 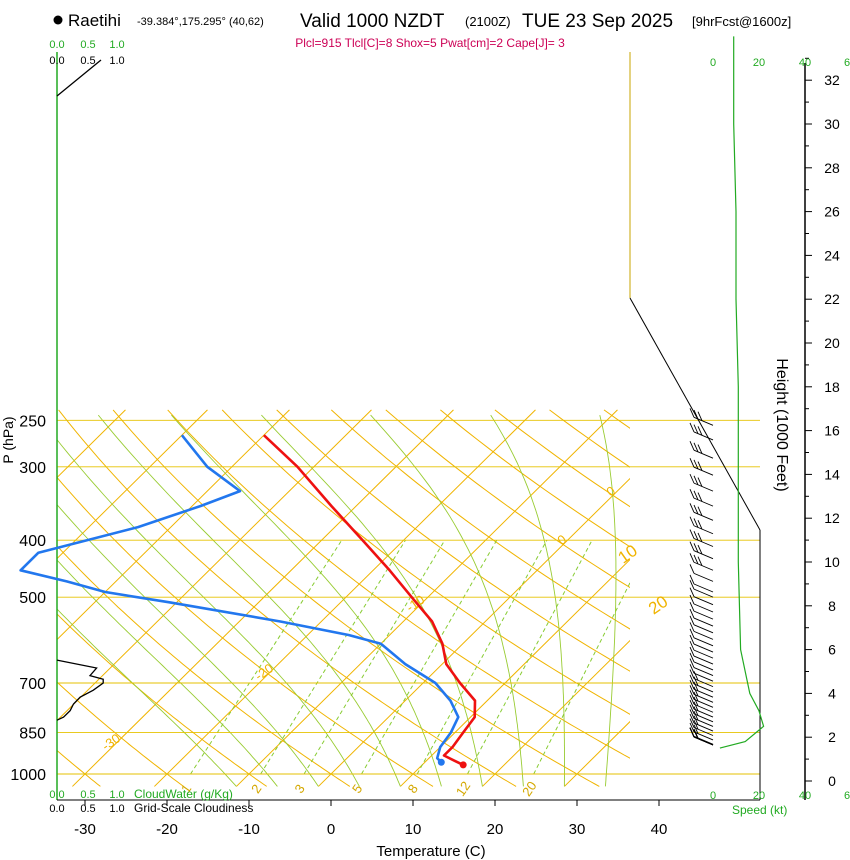 What do you see at coordinates (87, 809) in the screenshot?
I see `cloud-scale-bottom-black: 0.5` at bounding box center [87, 809].